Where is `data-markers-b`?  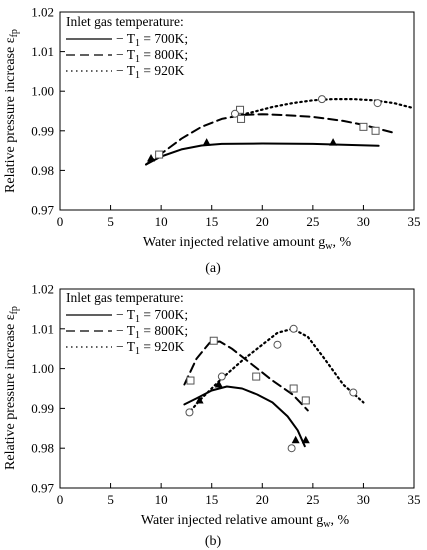 data-markers-b is located at coordinates (271, 388).